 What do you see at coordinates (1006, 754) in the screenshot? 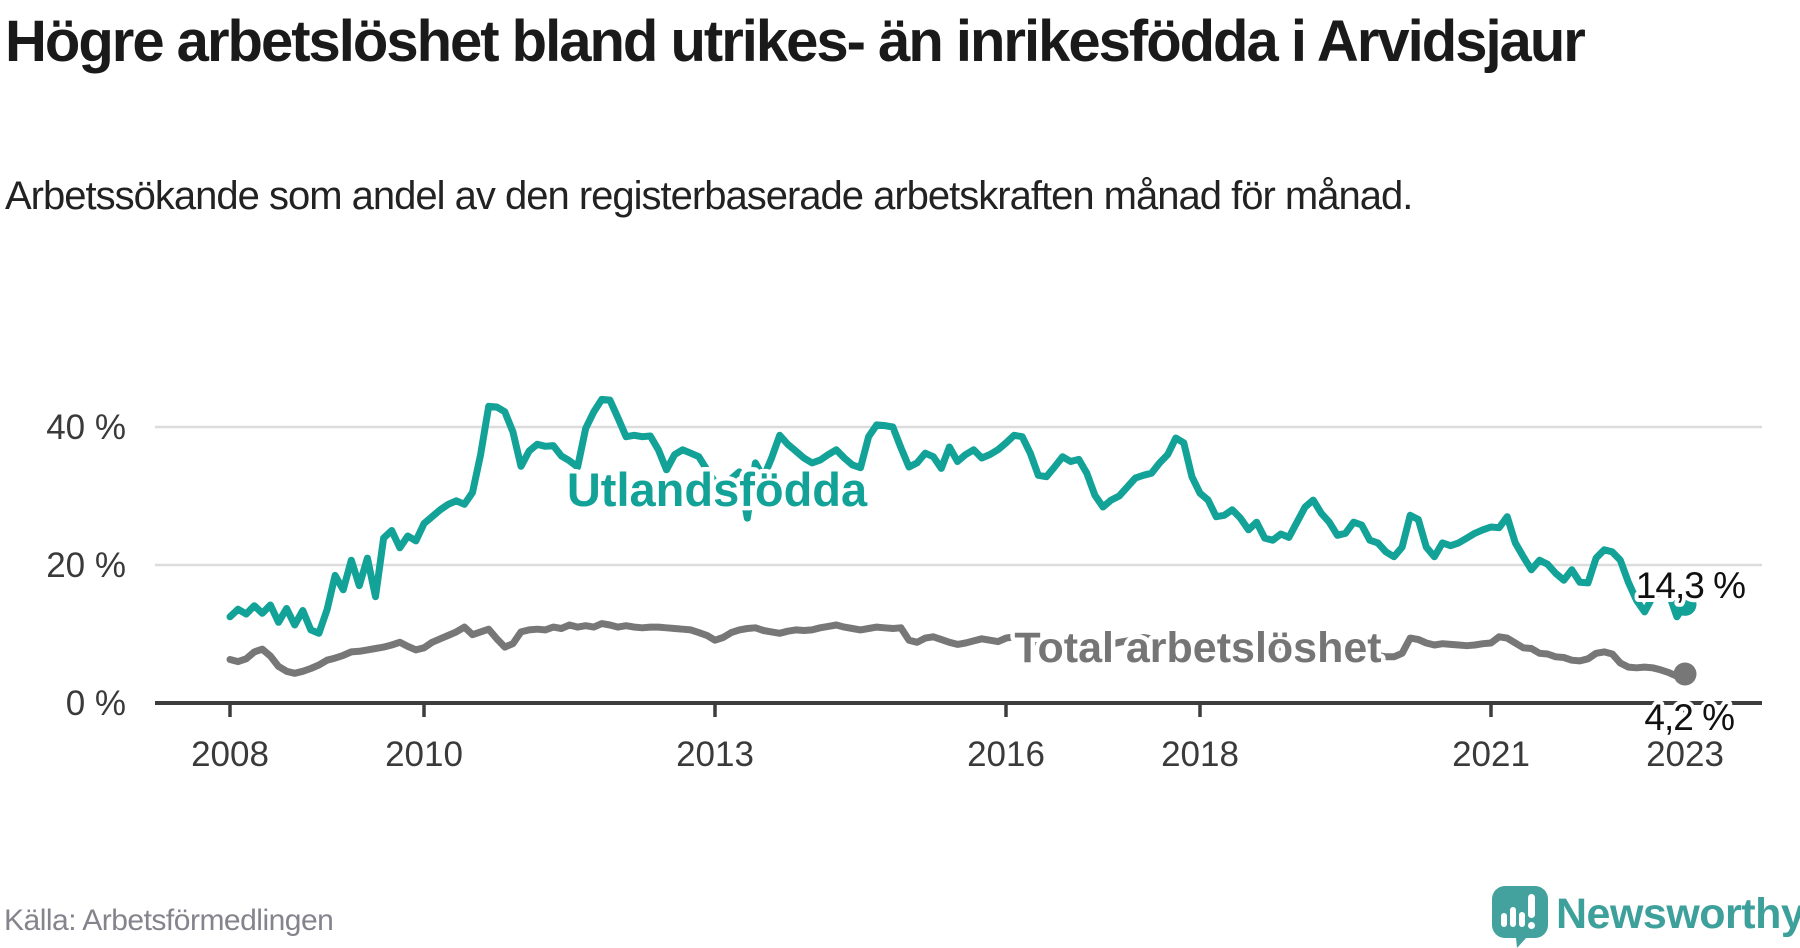
I see `x-tick-label-2016: 2016` at bounding box center [1006, 754].